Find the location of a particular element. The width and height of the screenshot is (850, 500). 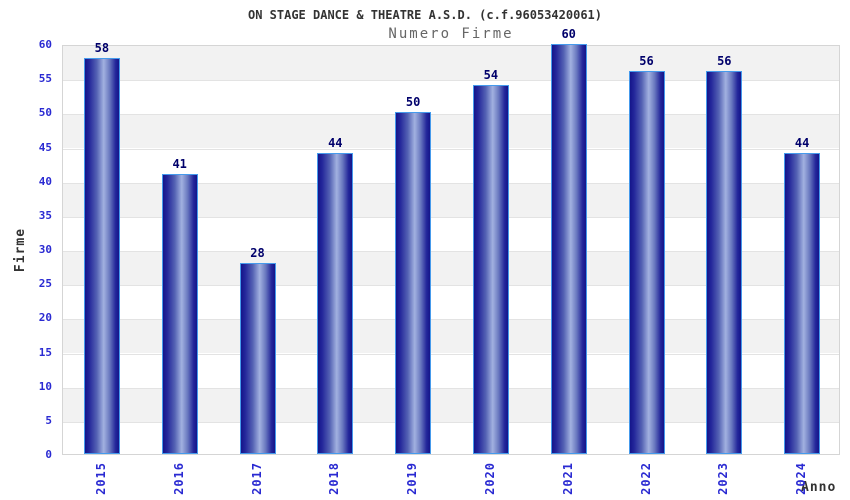

bar-2022 is located at coordinates (646, 262).